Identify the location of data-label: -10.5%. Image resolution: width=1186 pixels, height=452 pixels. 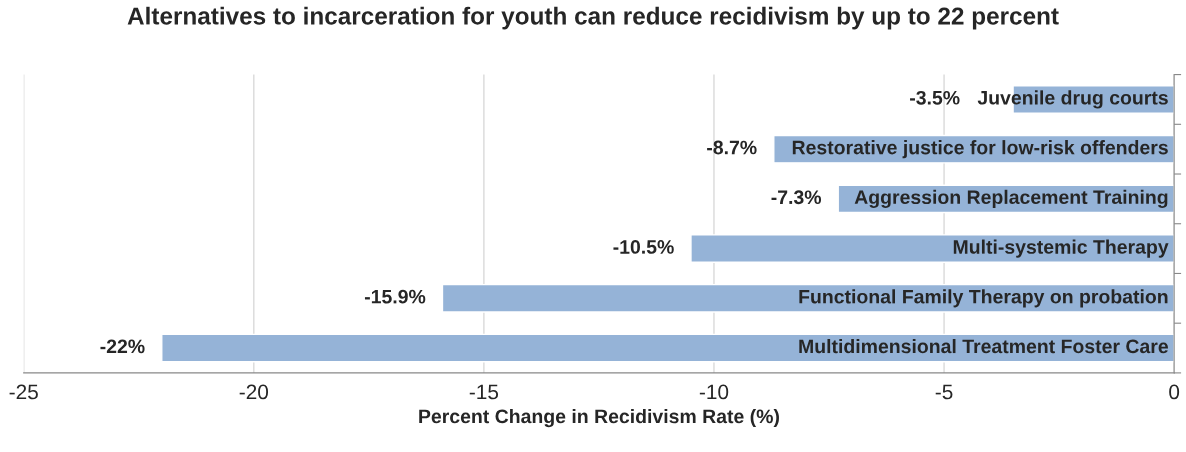
(643, 247).